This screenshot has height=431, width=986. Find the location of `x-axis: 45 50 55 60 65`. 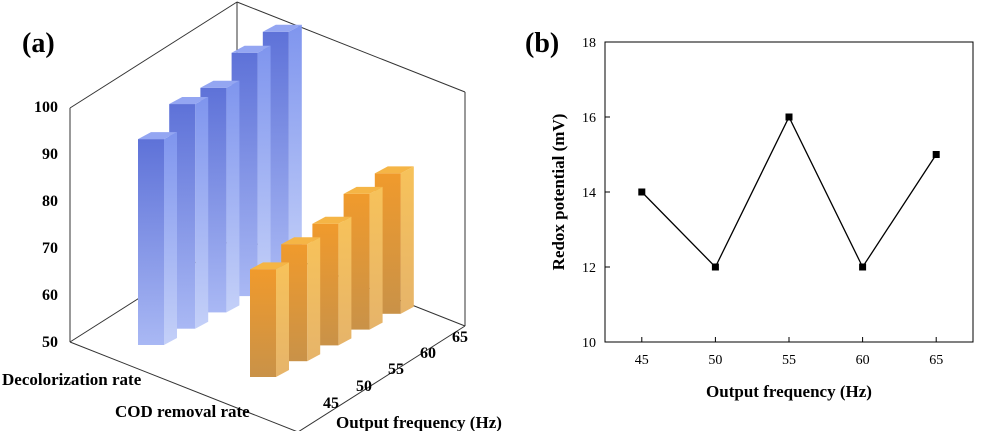

x-axis: 45 50 55 60 65 is located at coordinates (789, 352).